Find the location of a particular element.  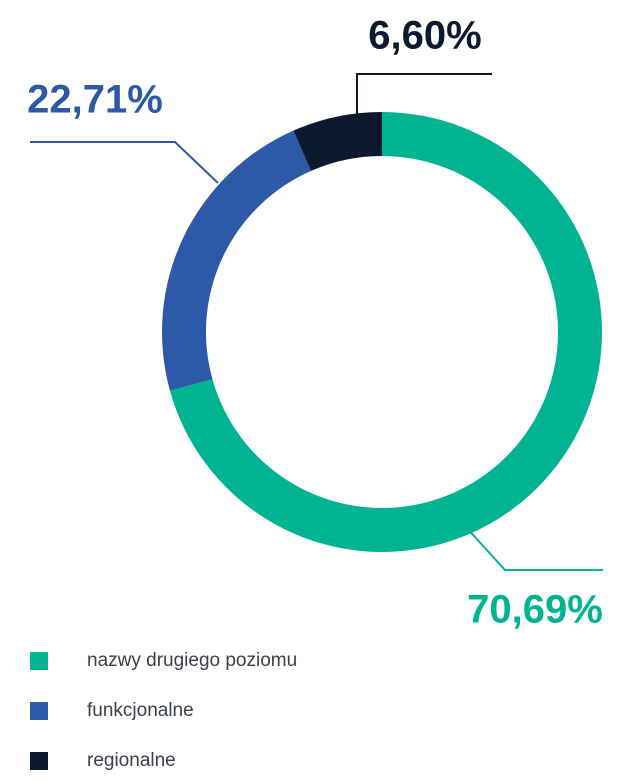

legend-label: nazwy drugiego poziomu is located at coordinates (192, 660).